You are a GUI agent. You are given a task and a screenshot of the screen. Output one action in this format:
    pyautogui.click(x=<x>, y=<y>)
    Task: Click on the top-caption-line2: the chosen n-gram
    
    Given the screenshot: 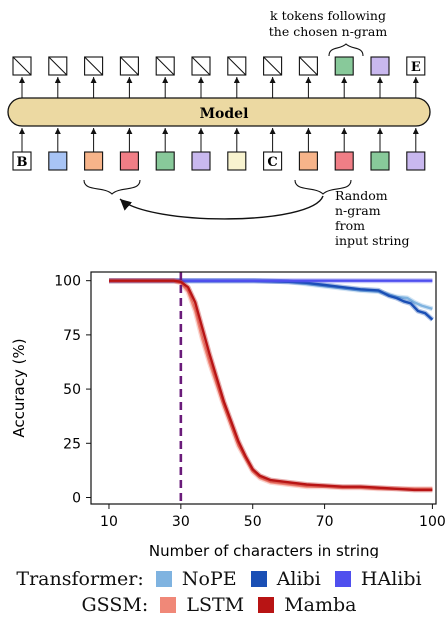 What is the action you would take?
    pyautogui.click(x=328, y=31)
    